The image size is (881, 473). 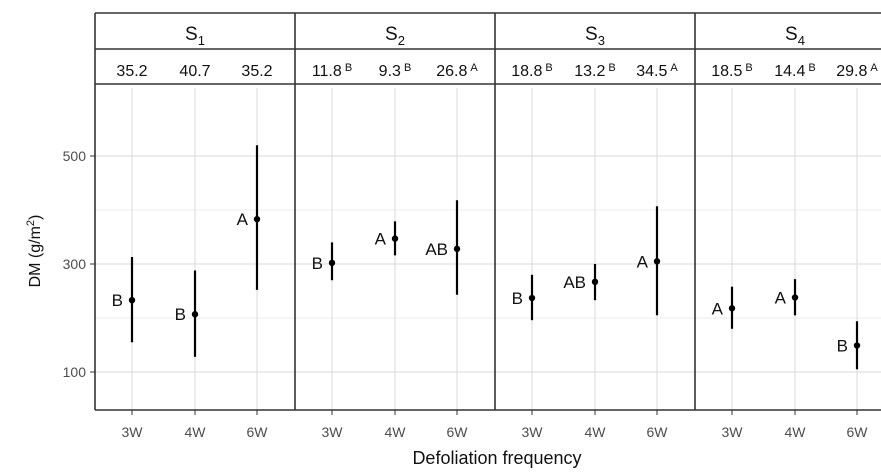 I want to click on x-axis: 3W 4W 6W 3W 4W 6W 3W 4W 6W 3W 4W 6W, so click(x=495, y=425).